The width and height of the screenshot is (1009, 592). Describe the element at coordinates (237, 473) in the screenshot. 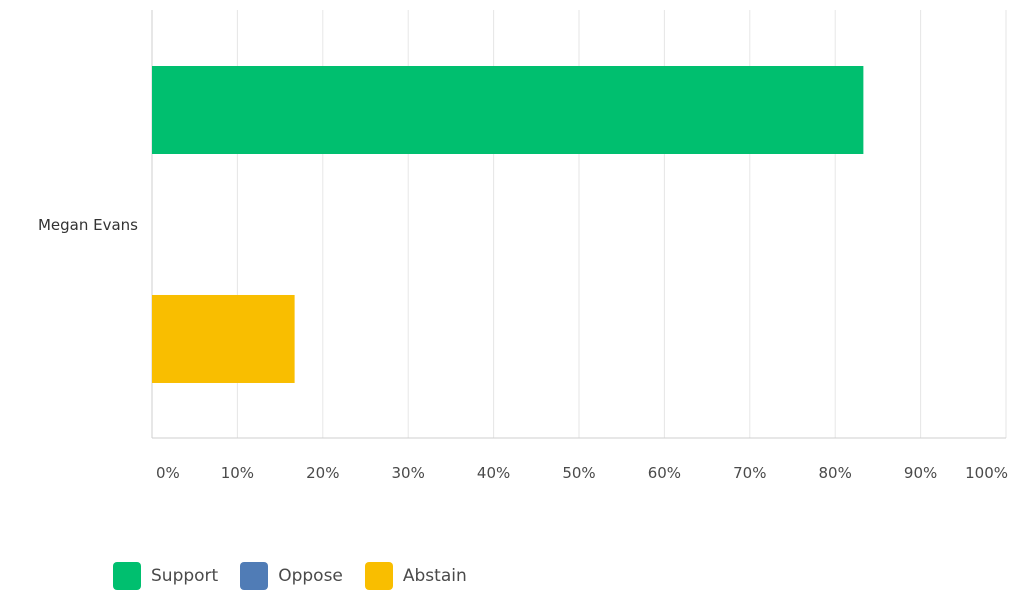

I see `x-tick-label: 10%` at that location.